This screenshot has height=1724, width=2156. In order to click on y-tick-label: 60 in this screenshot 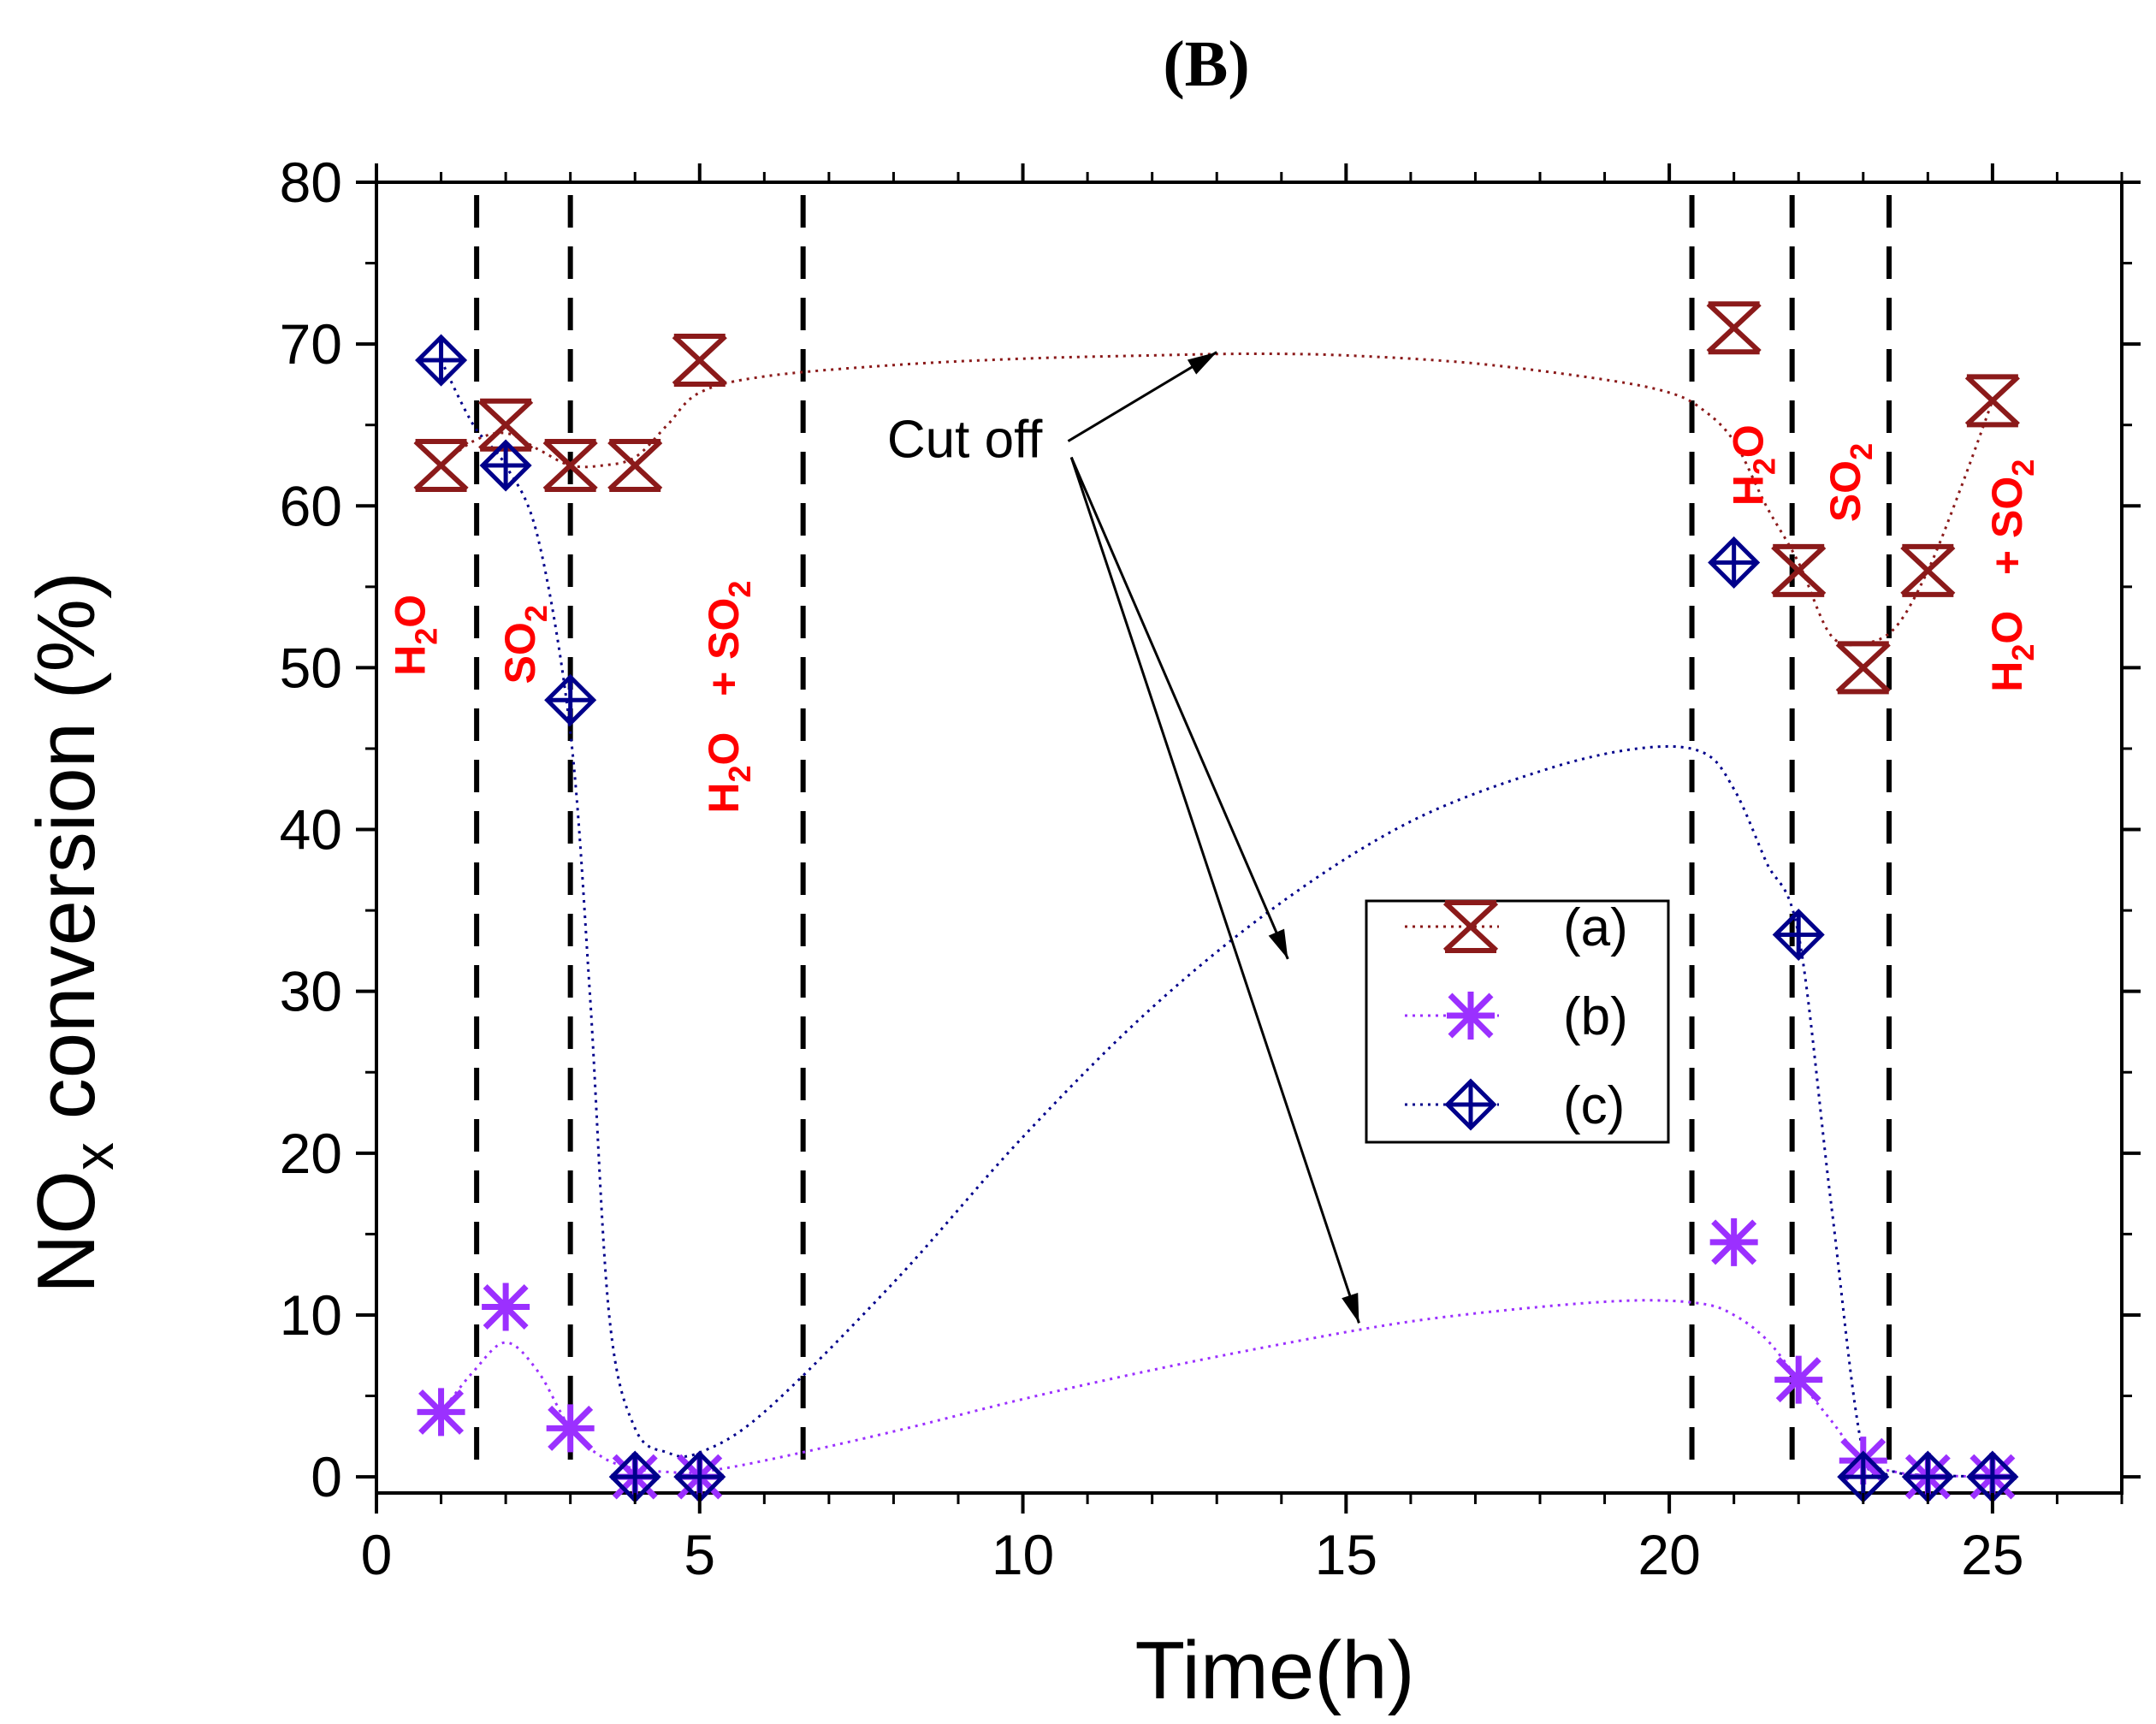, I will do `click(311, 505)`.